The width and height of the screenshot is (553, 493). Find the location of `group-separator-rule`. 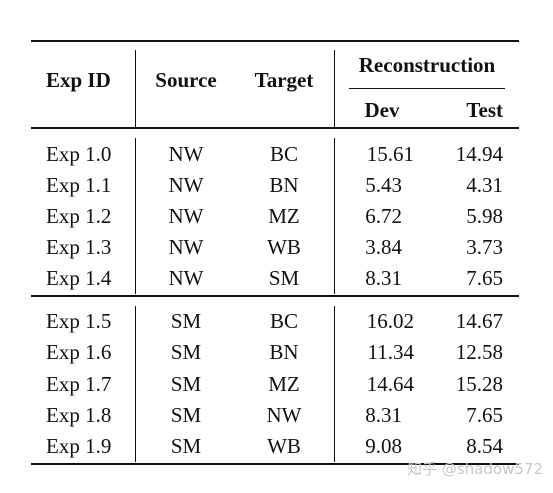

group-separator-rule is located at coordinates (275, 296).